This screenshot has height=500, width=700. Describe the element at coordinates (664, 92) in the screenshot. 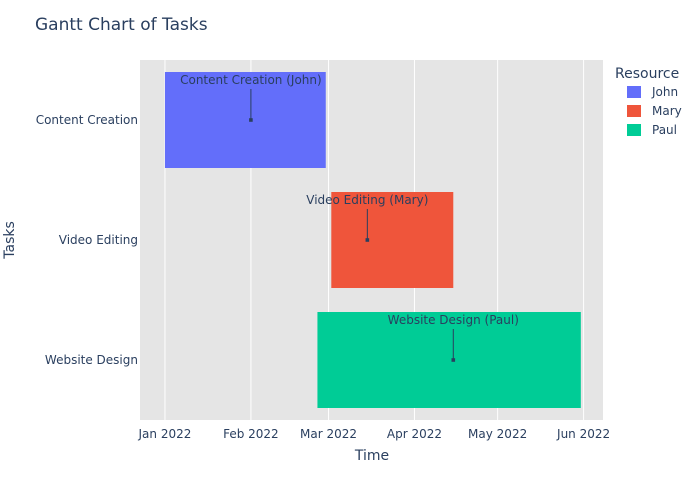

I see `legend-label: John` at that location.